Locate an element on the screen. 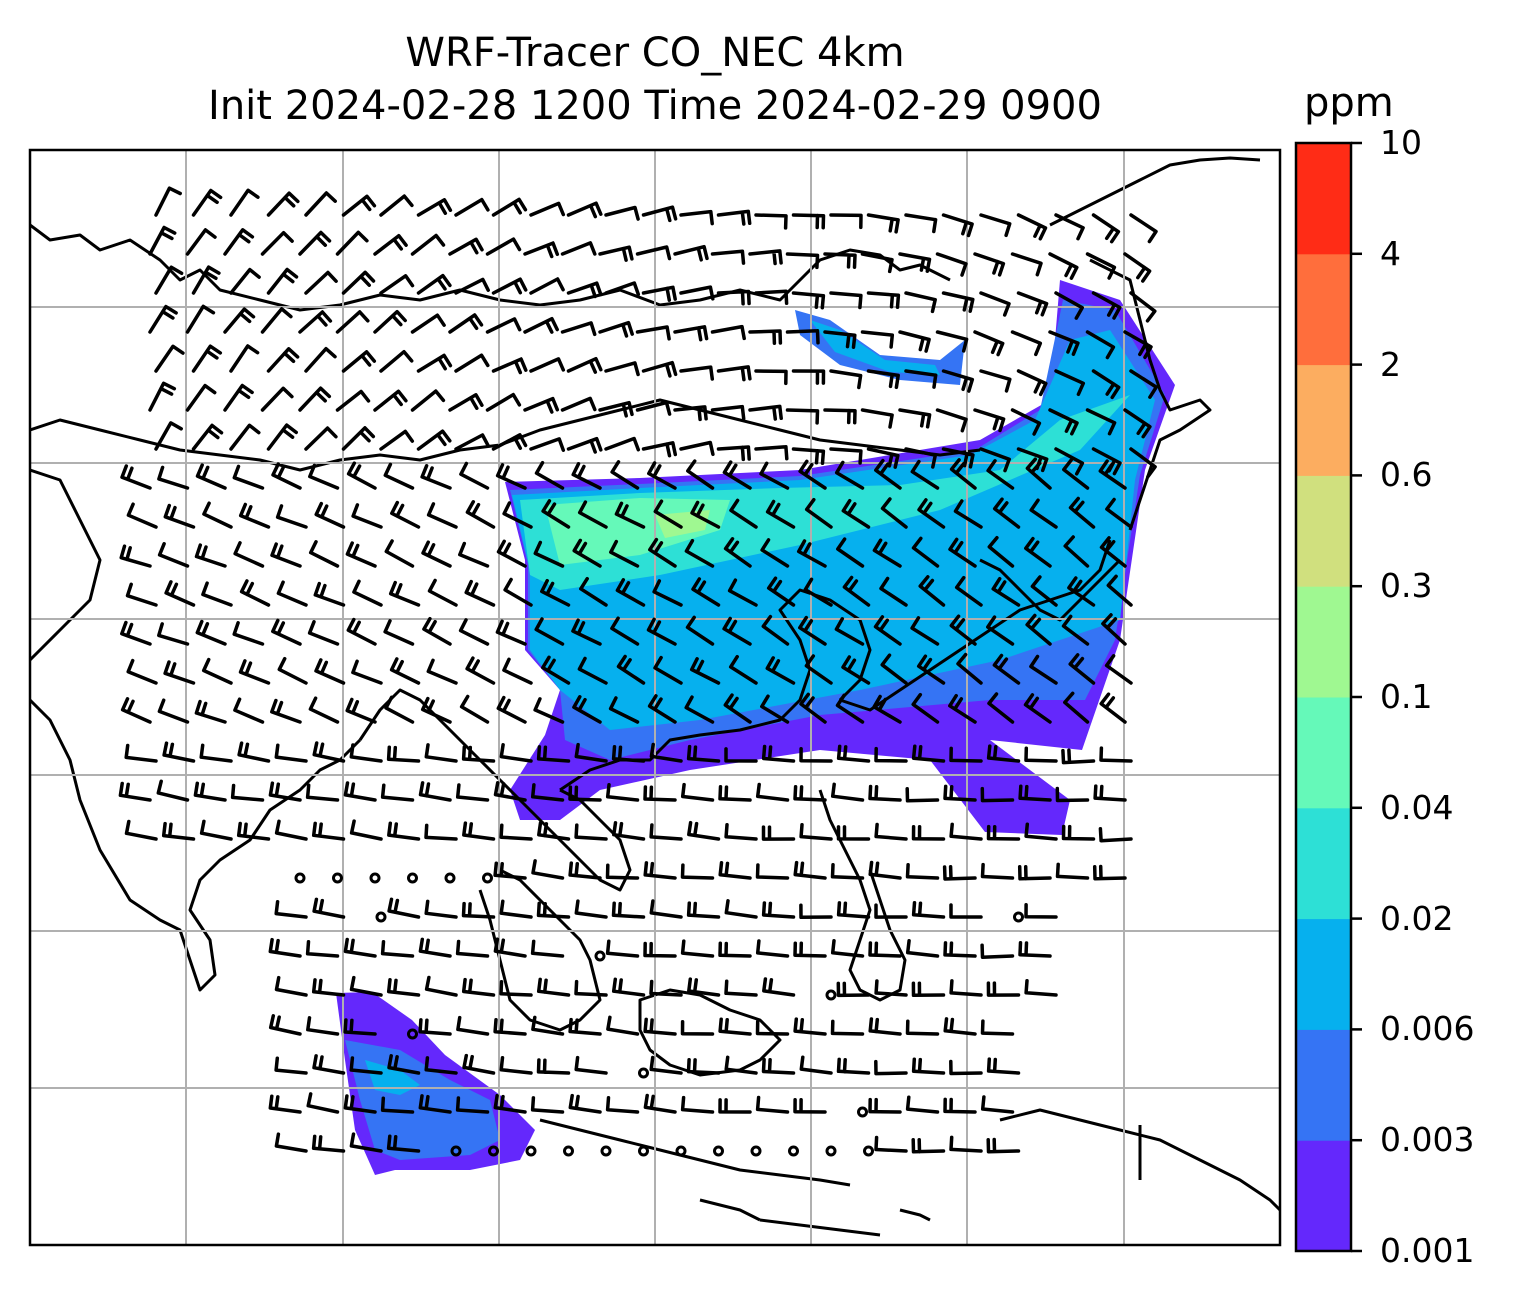  colorbar-tick-label: 0.1 is located at coordinates (1406, 696).